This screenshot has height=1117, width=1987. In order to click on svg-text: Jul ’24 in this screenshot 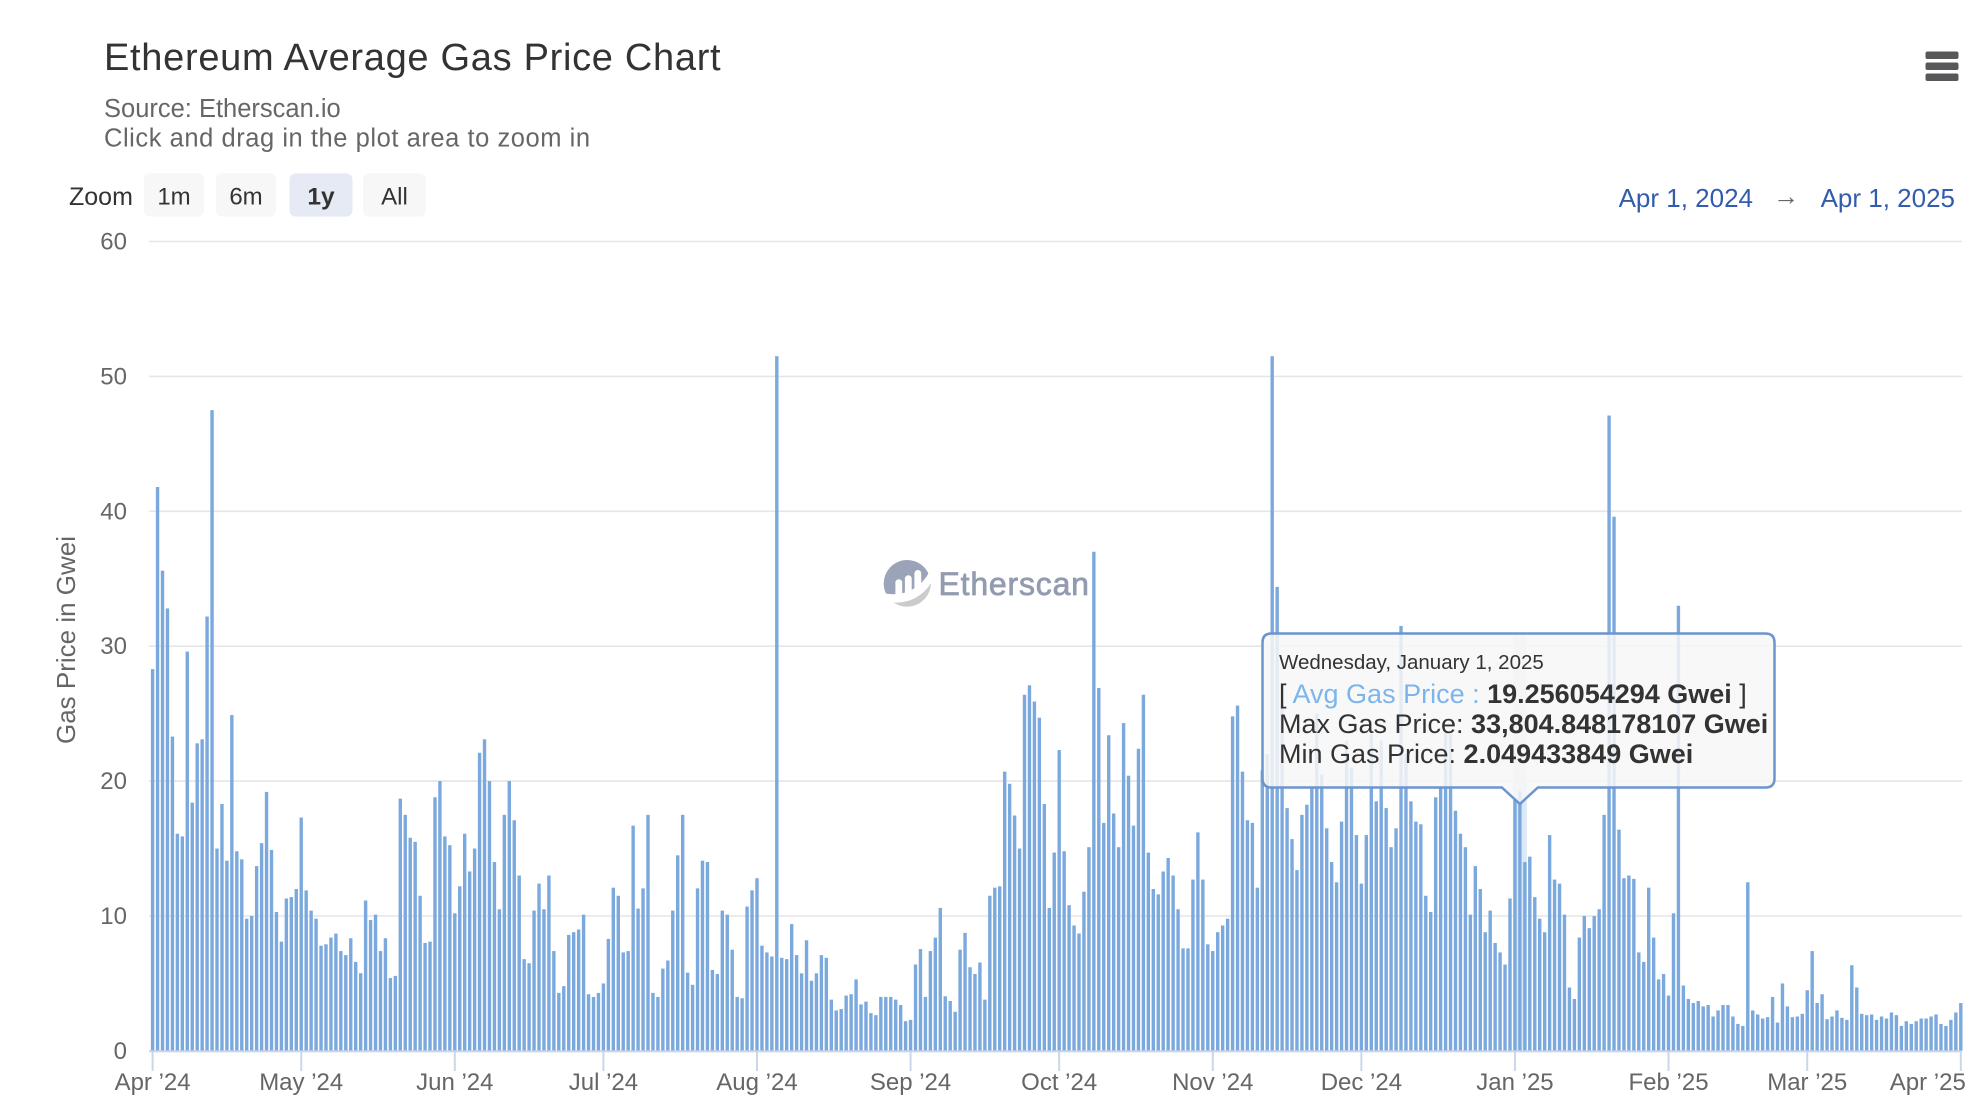, I will do `click(603, 1082)`.